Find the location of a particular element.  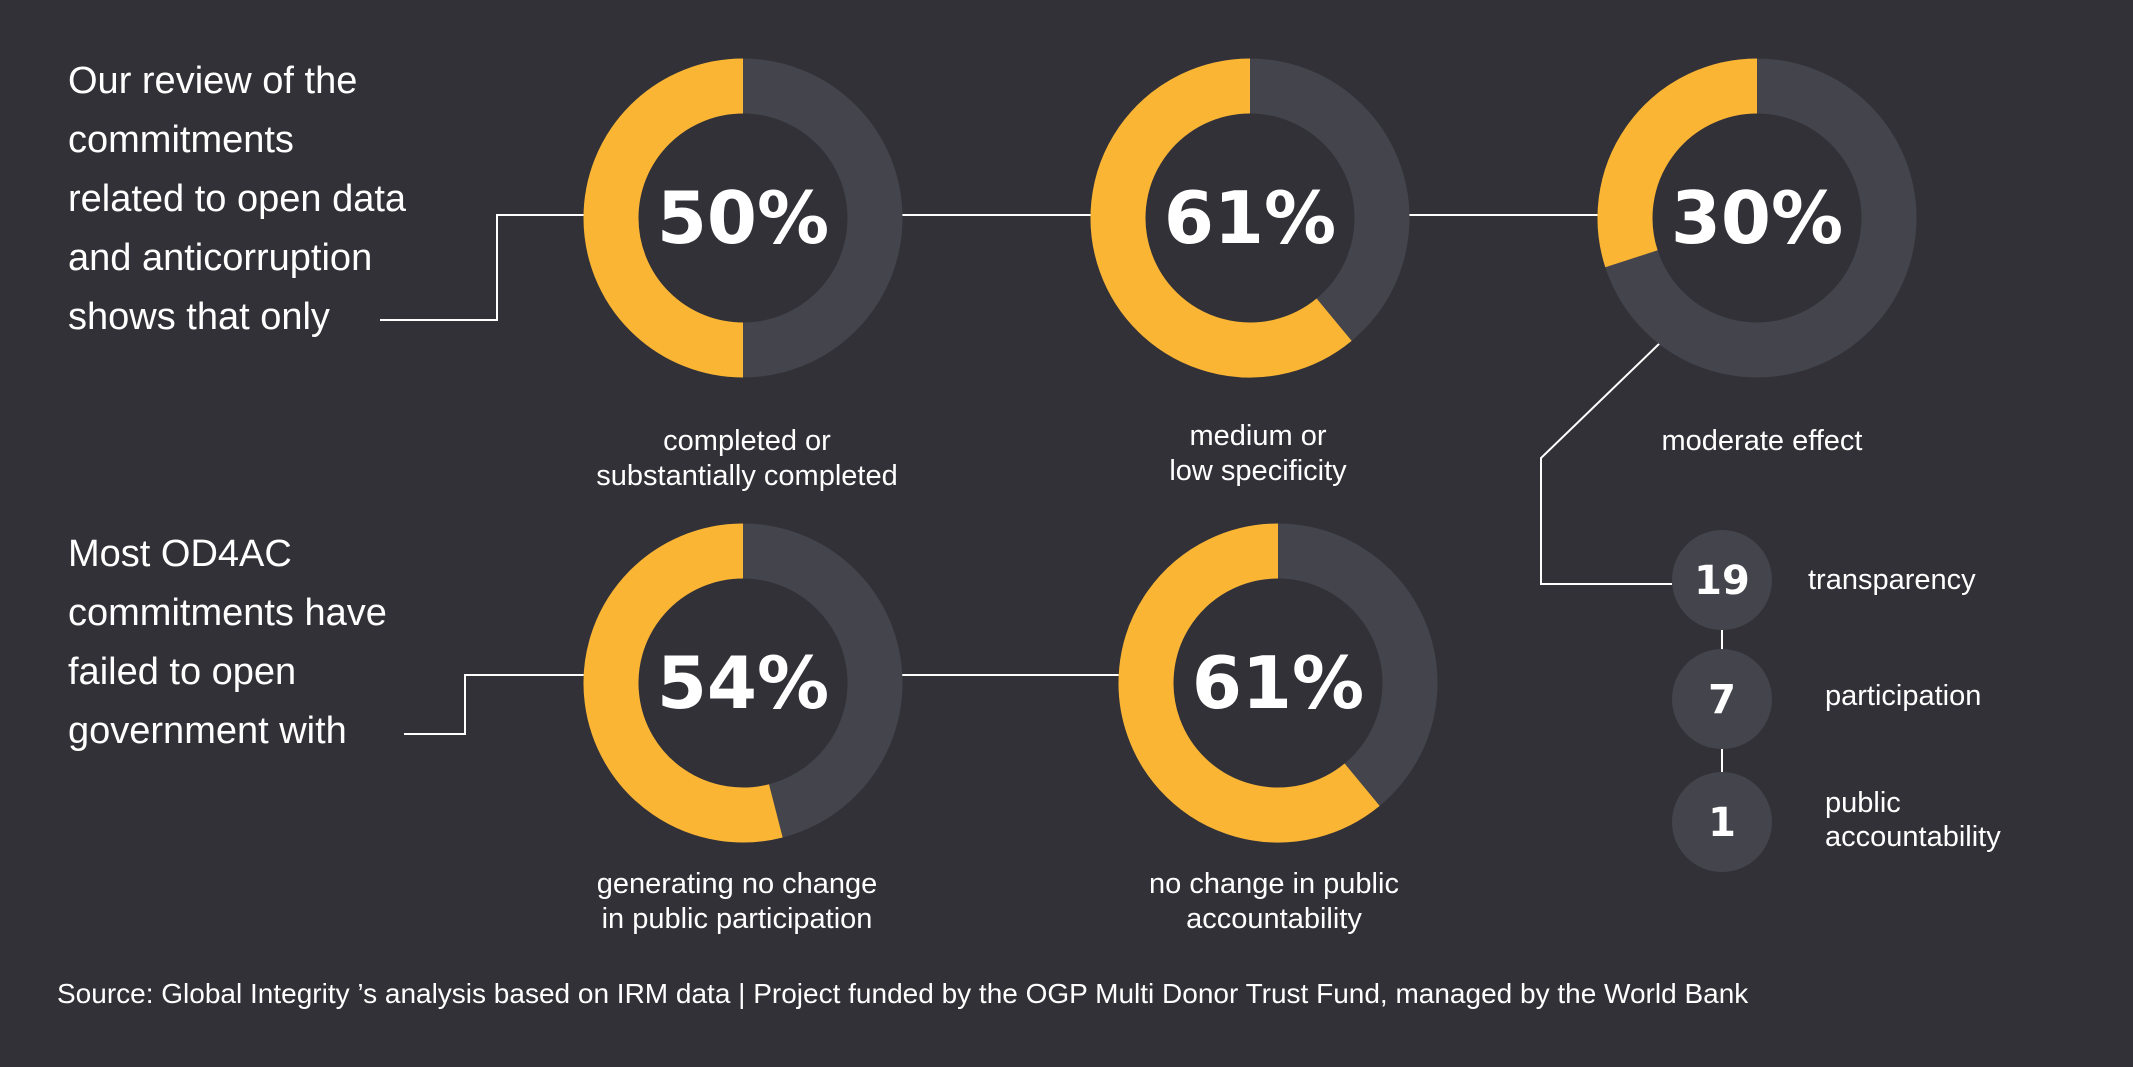

breakdown-label-transparency: transparency is located at coordinates (1892, 580).